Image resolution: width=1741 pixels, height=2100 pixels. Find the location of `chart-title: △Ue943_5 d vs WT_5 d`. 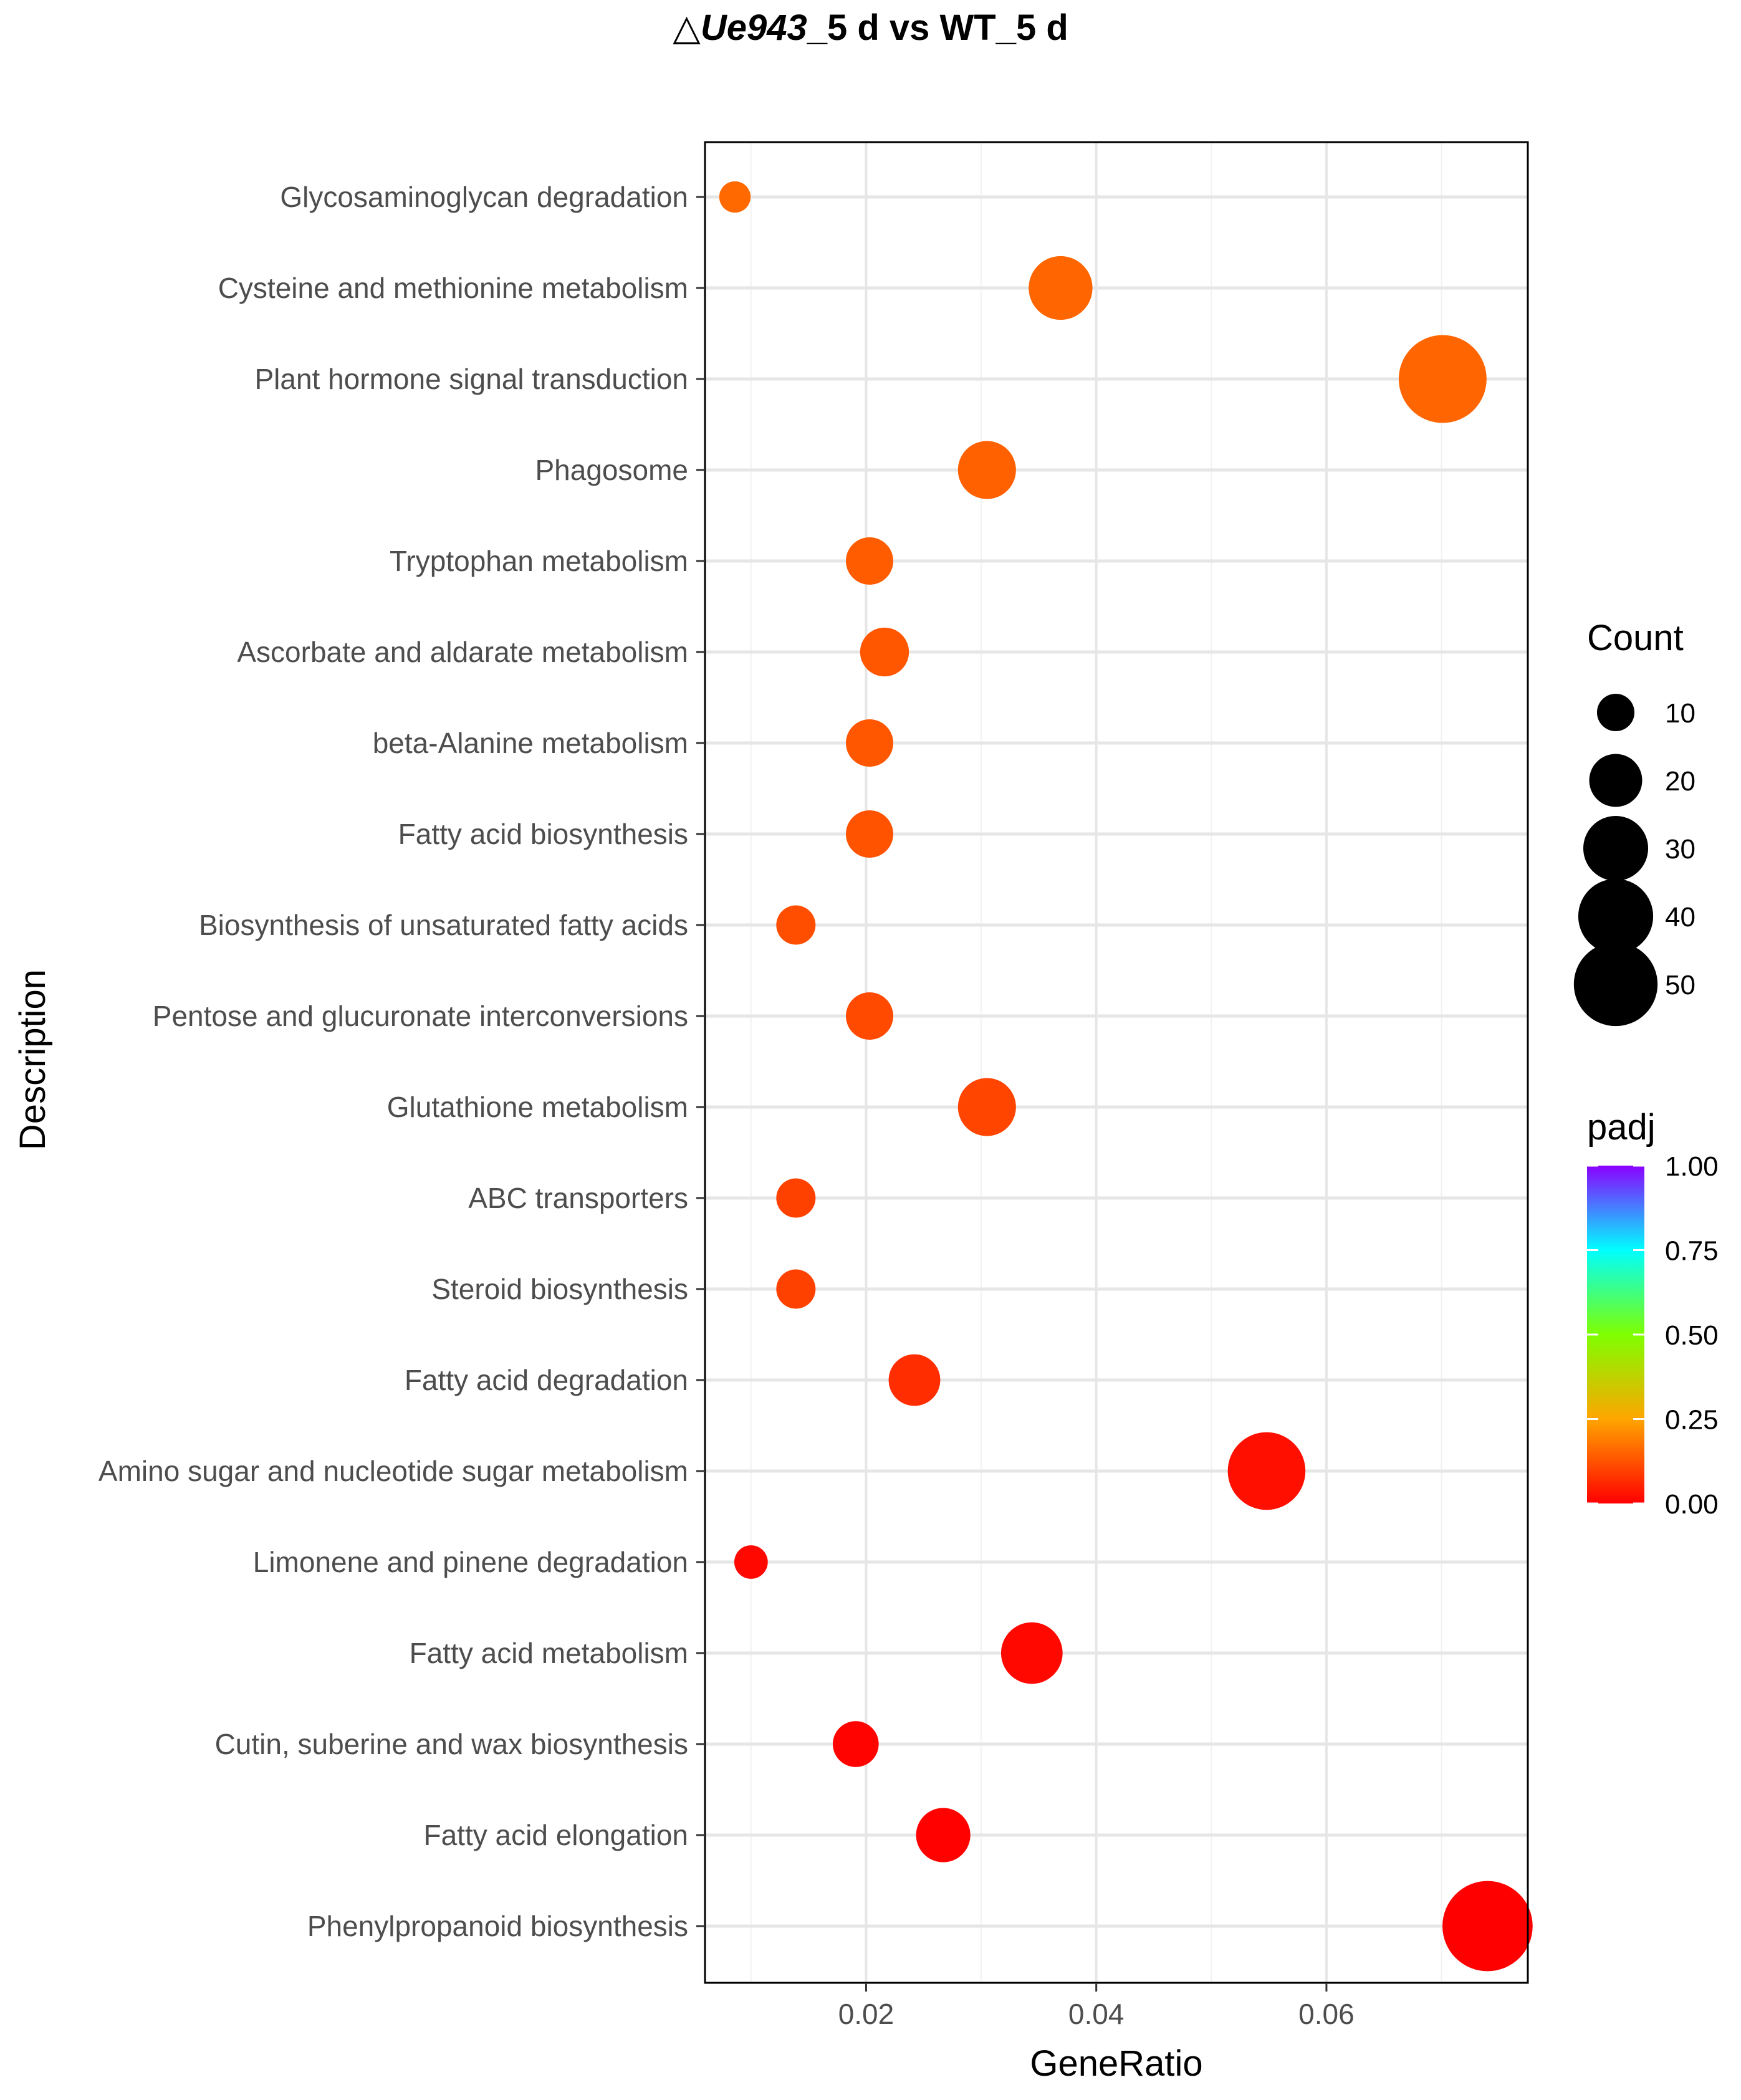

chart-title: △Ue943_5 d vs WT_5 d is located at coordinates (870, 27).